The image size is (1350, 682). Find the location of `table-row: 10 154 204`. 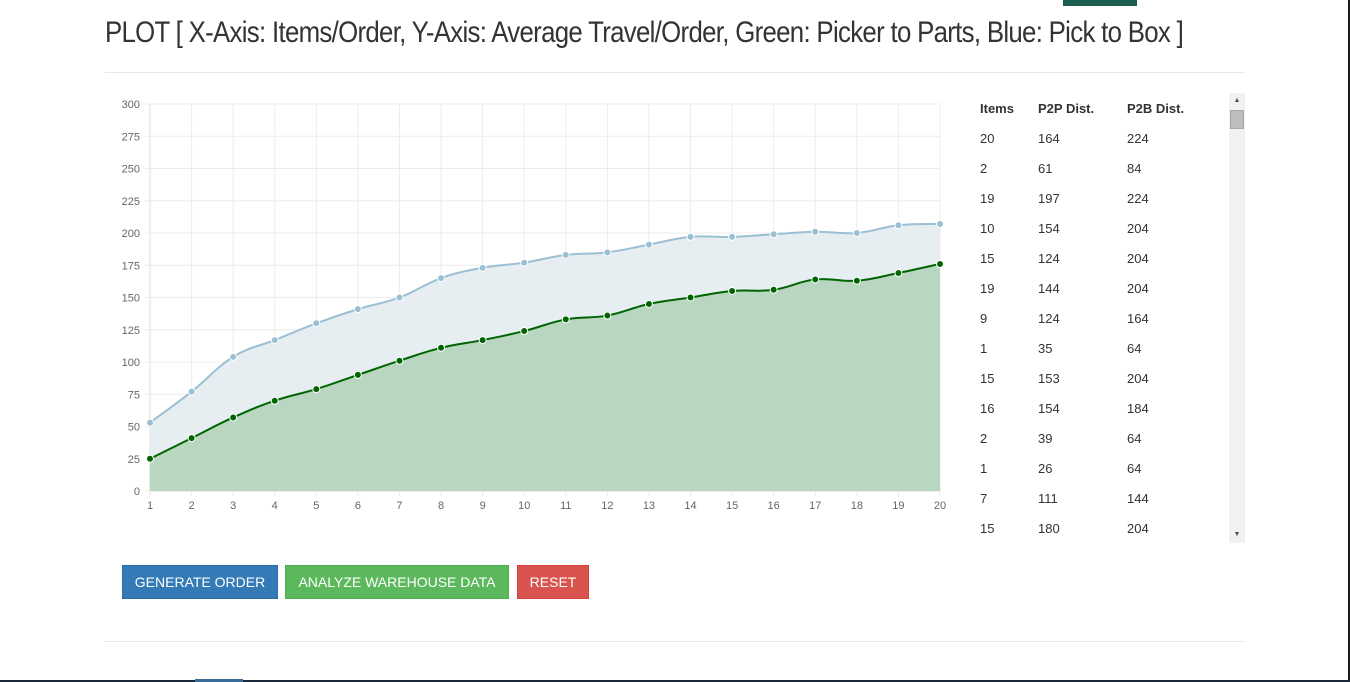

table-row: 10 154 204 is located at coordinates (1093, 228).